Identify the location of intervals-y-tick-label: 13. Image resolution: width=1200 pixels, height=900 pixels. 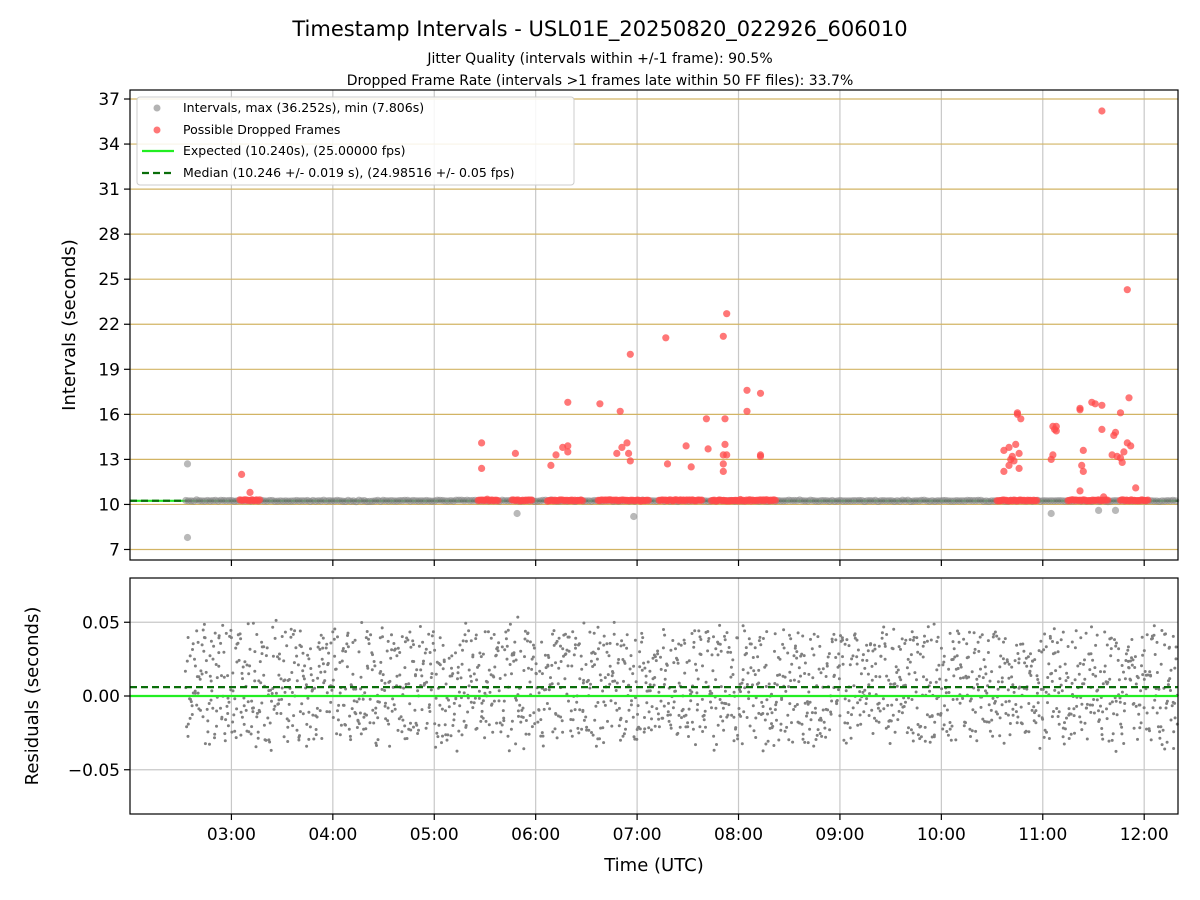
(109, 460).